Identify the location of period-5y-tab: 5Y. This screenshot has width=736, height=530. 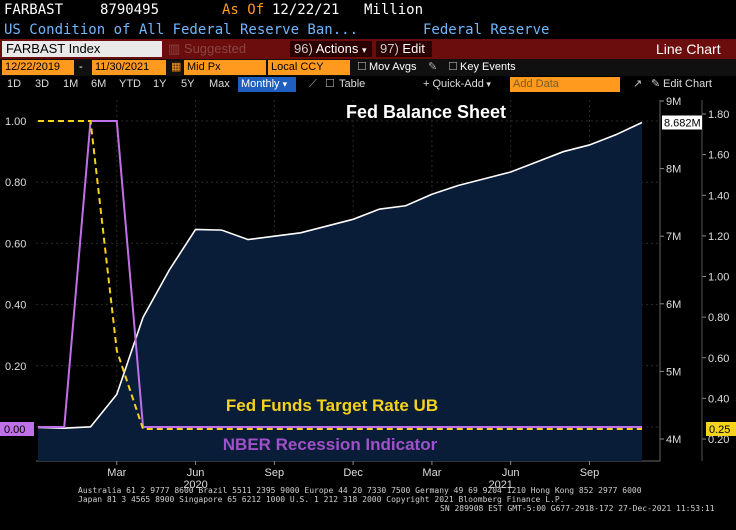
(188, 84).